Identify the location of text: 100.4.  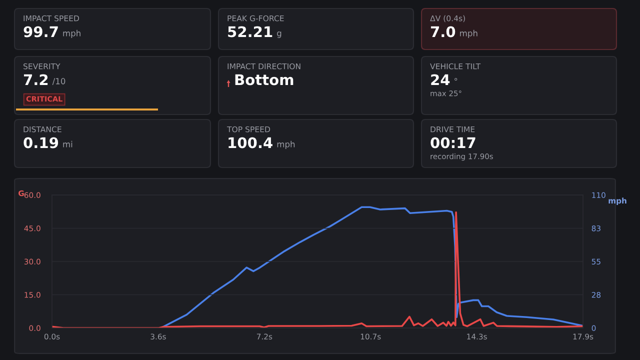
(250, 142).